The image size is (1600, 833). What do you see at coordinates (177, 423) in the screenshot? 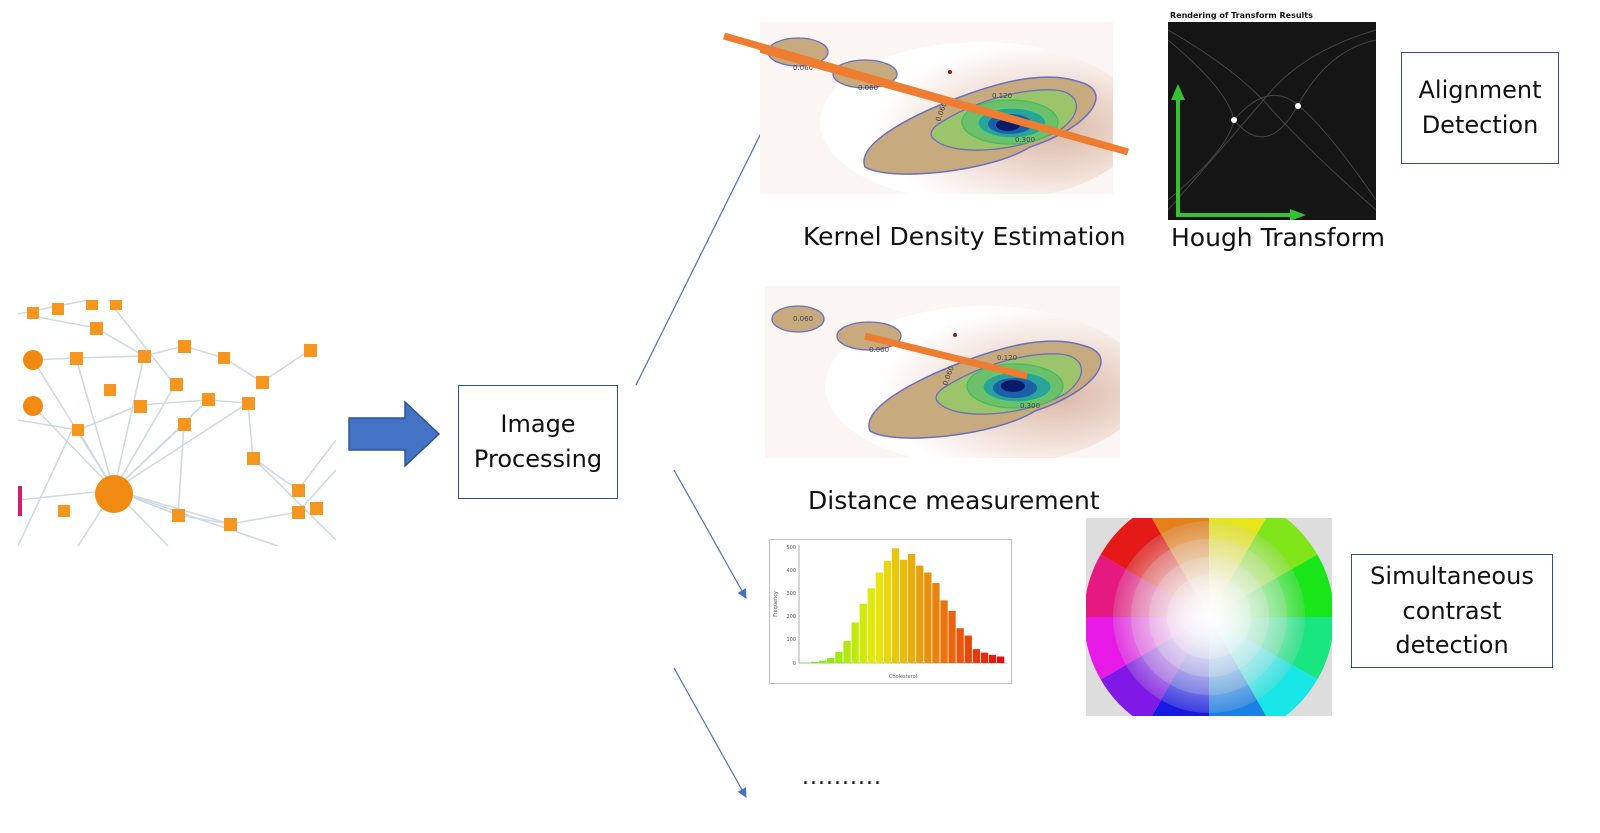
I see `network-graph-image` at bounding box center [177, 423].